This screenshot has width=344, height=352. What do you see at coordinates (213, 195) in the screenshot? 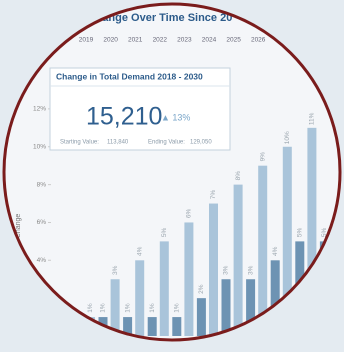
I see `value-label: 7%` at bounding box center [213, 195].